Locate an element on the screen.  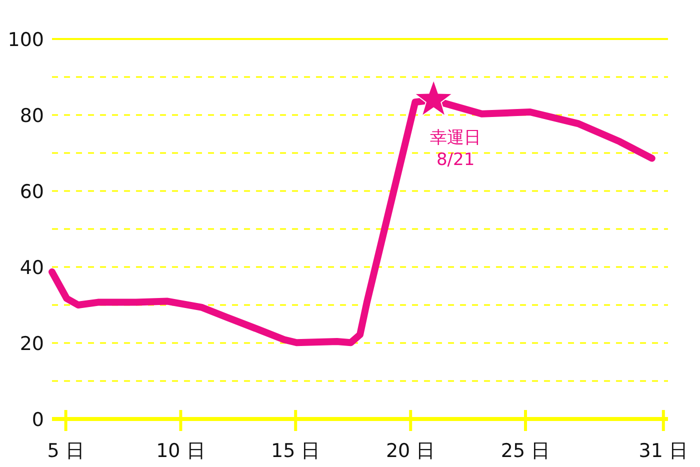
x-tick-label: 20 日 is located at coordinates (411, 451).